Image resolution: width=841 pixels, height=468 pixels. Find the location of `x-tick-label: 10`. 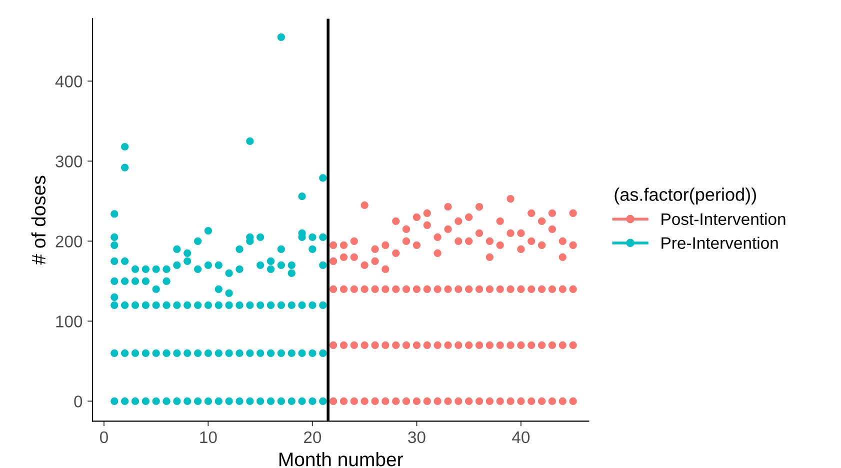

x-tick-label: 10 is located at coordinates (208, 437).